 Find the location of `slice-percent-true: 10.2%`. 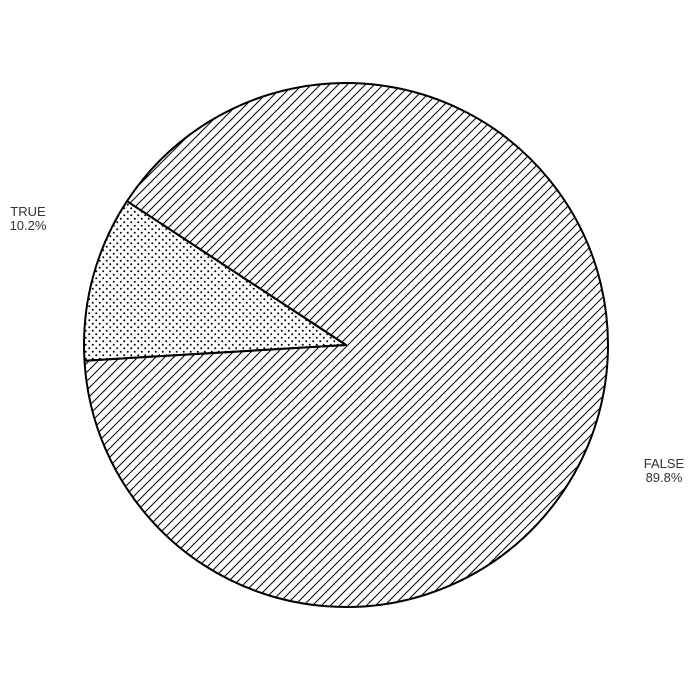

slice-percent-true: 10.2% is located at coordinates (28, 225).